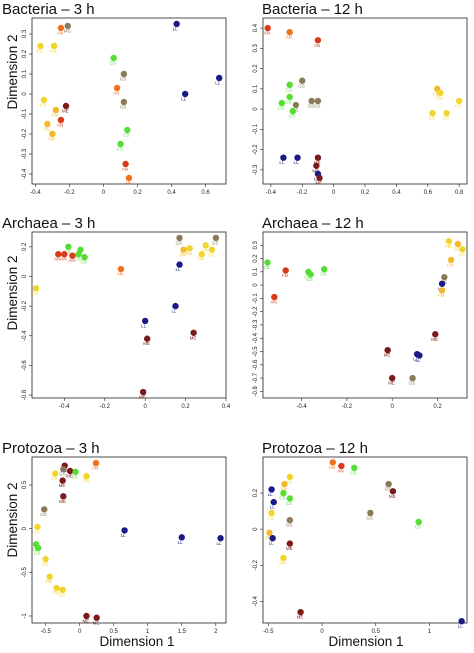 This screenshot has width=474, height=653. What do you see at coordinates (25, 305) in the screenshot?
I see `y-tick-label: -0.2` at bounding box center [25, 305].